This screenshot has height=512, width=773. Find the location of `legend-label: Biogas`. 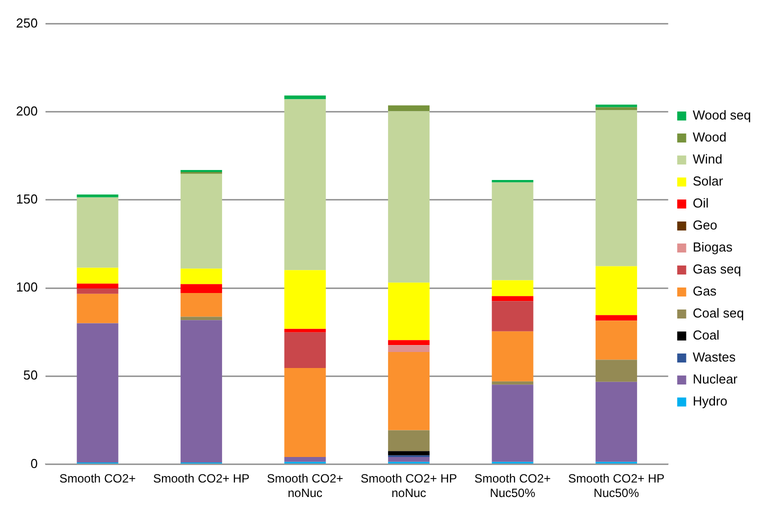

legend-label: Biogas is located at coordinates (712, 247).